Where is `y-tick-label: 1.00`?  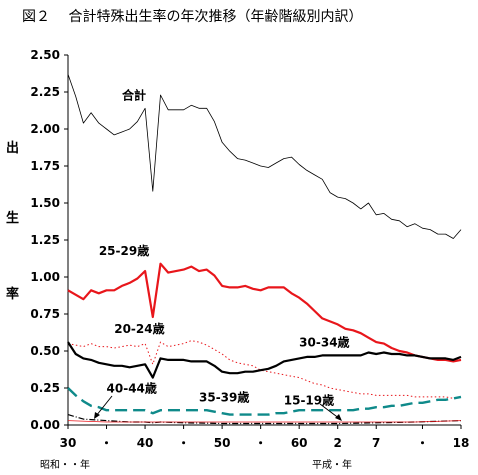
y-tick-label: 1.00 is located at coordinates (45, 277).